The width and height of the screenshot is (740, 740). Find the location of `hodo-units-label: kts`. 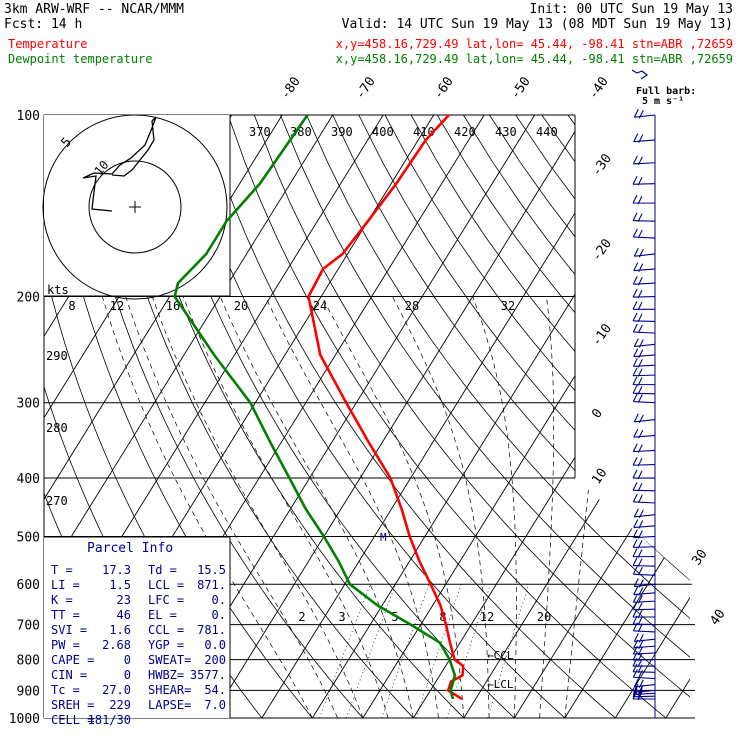

hodo-units-label: kts is located at coordinates (58, 290).